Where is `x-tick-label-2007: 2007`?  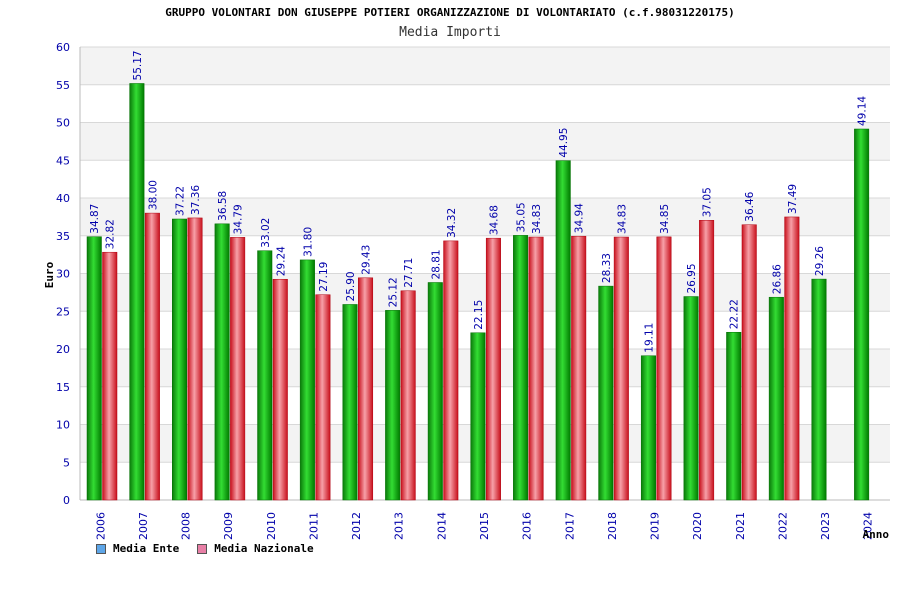
x-tick-label-2007: 2007 is located at coordinates (143, 526).